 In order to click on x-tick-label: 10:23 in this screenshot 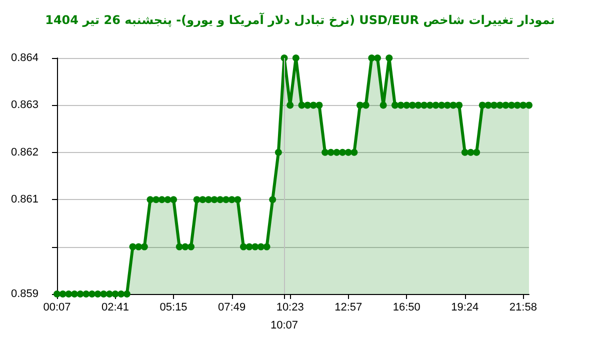, I will do `click(290, 308)`.